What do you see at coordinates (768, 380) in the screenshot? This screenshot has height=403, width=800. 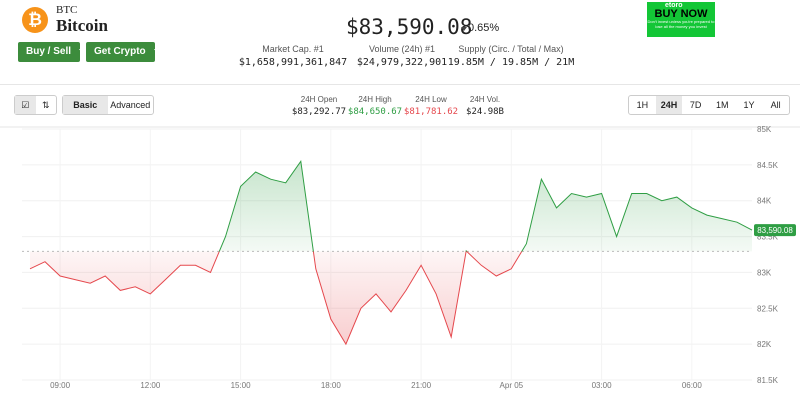 I see `y-tick-label: 81.5K` at bounding box center [768, 380].